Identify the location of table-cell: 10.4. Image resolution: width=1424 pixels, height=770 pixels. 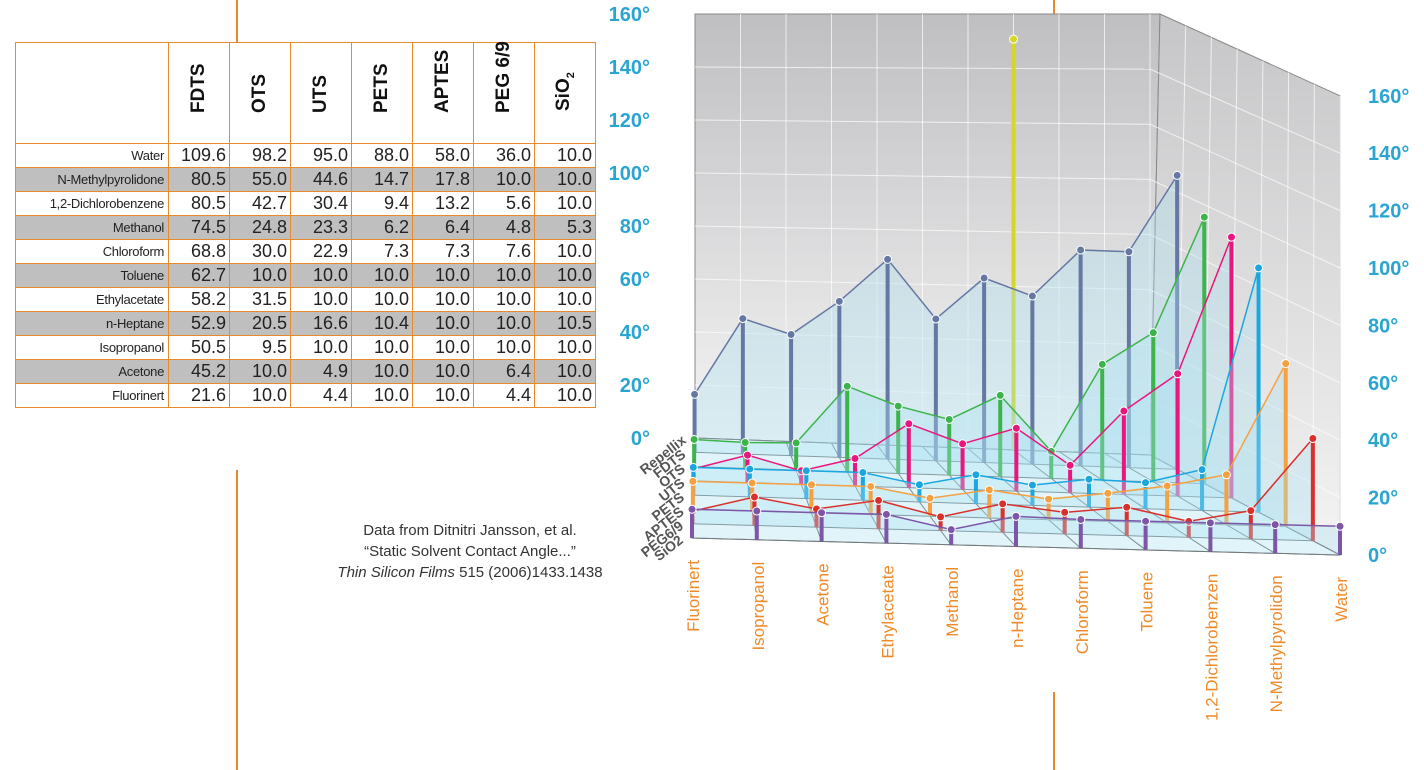
(382, 323).